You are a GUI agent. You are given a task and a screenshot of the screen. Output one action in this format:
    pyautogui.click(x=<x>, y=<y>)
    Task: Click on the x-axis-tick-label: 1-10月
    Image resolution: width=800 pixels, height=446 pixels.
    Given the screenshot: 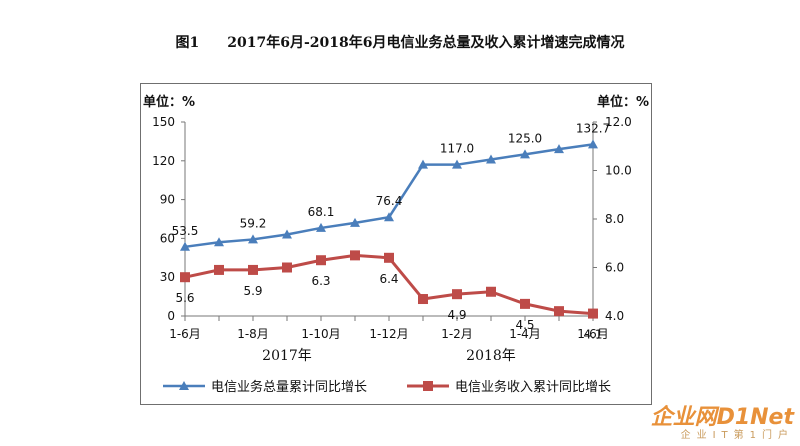 What is the action you would take?
    pyautogui.click(x=320, y=334)
    